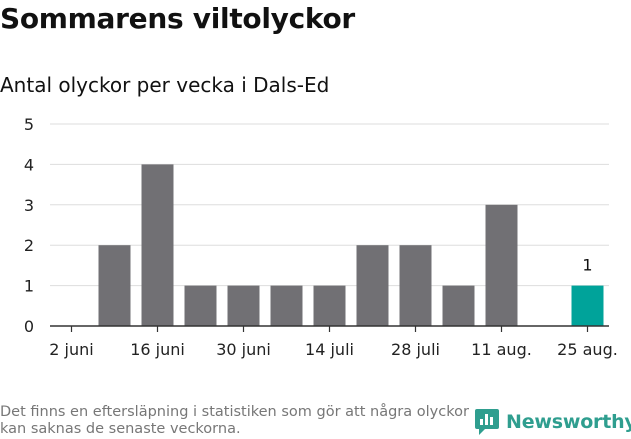  Describe the element at coordinates (243, 305) in the screenshot. I see `bar-30-juni` at that location.